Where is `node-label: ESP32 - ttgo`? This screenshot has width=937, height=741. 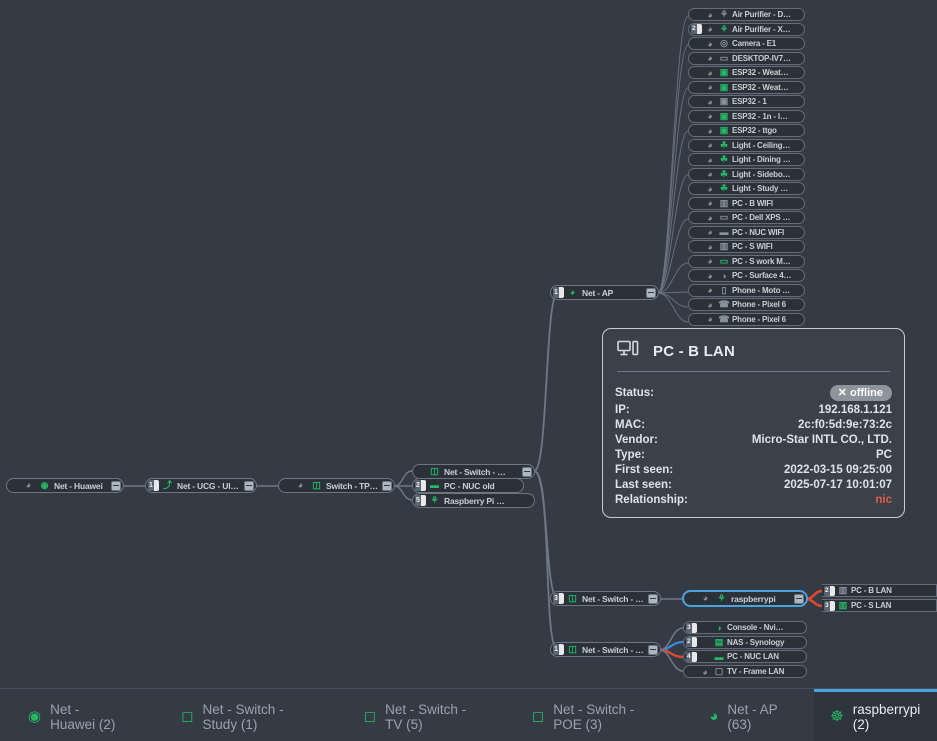 node-label: ESP32 - ttgo is located at coordinates (754, 130).